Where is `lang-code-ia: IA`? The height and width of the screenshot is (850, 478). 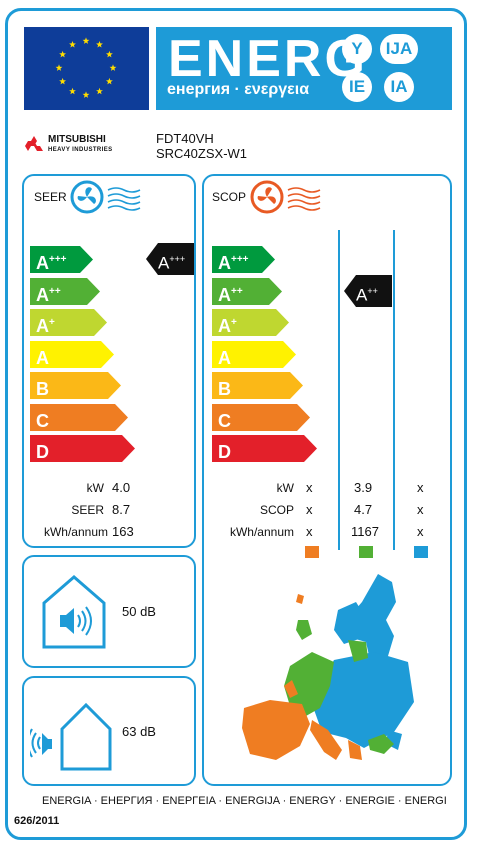
lang-code-ia: IA is located at coordinates (399, 87).